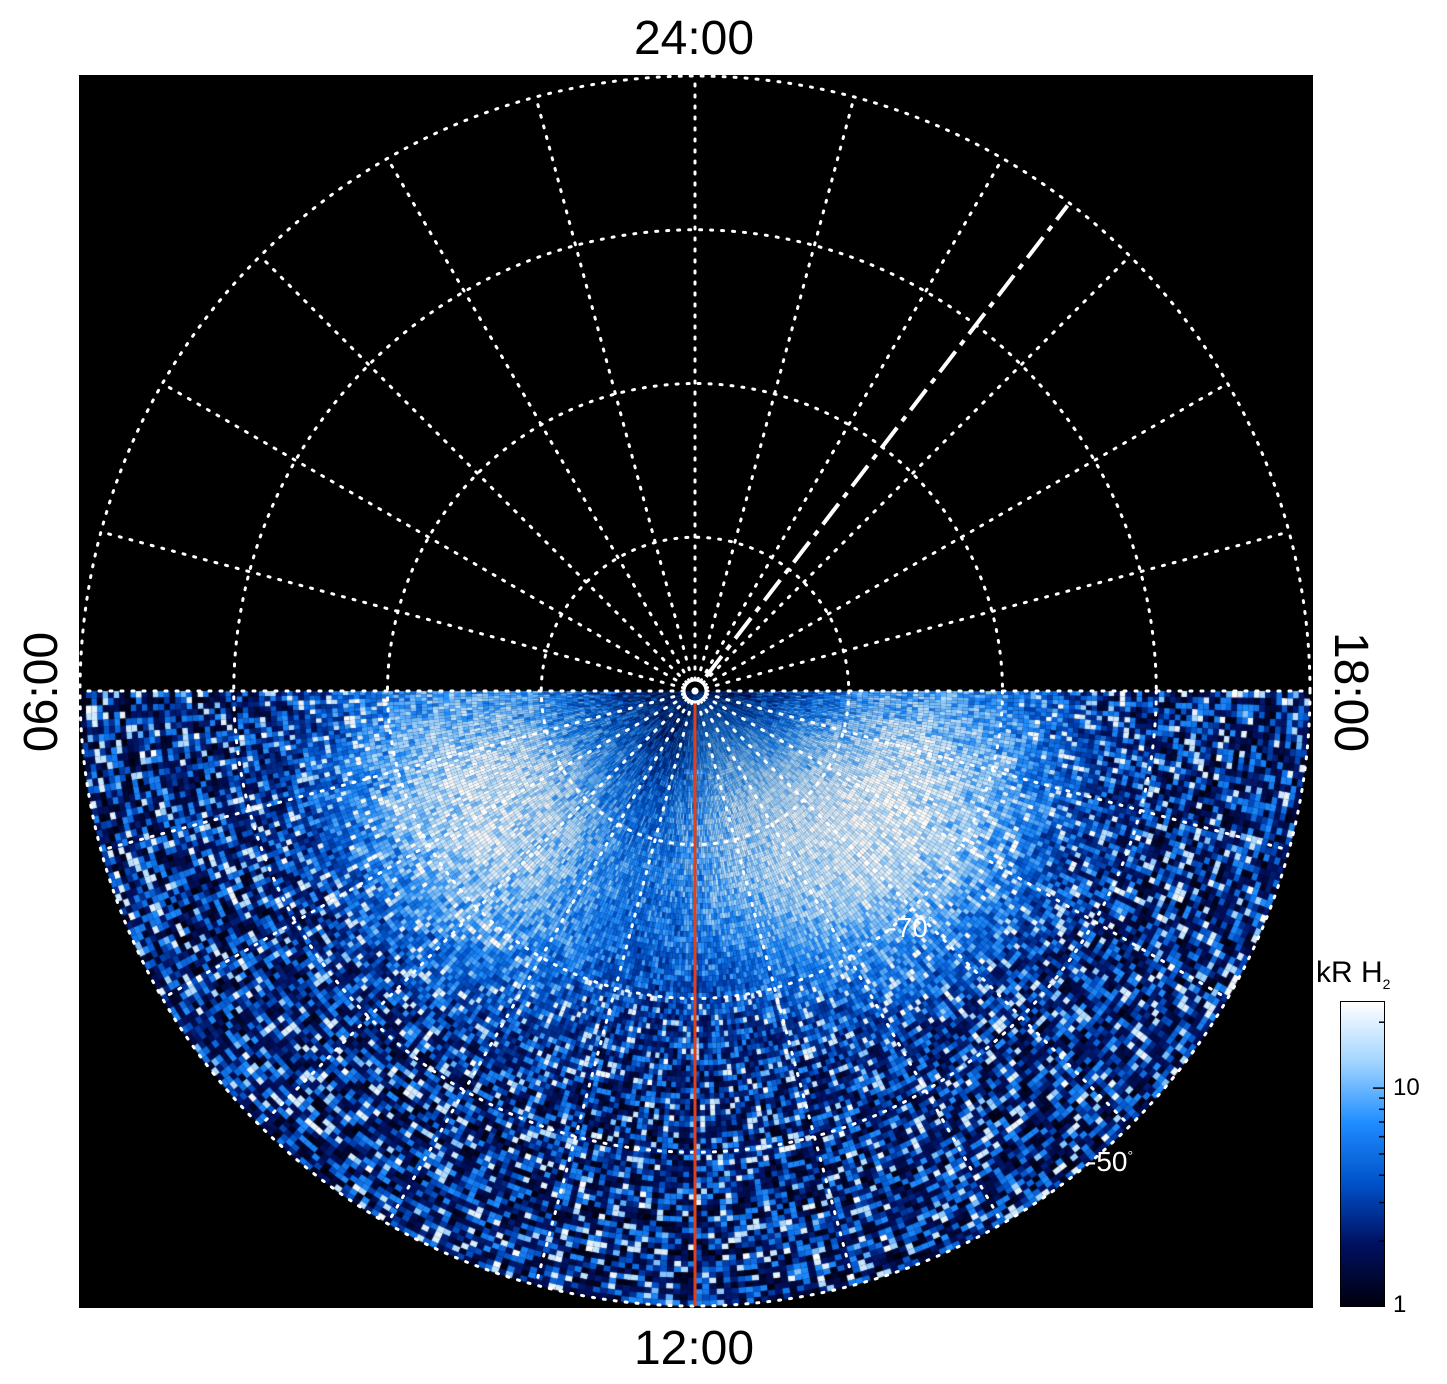 Image resolution: width=1447 pixels, height=1384 pixels. What do you see at coordinates (694, 1348) in the screenshot?
I see `local-time-label-noon: 12:00` at bounding box center [694, 1348].